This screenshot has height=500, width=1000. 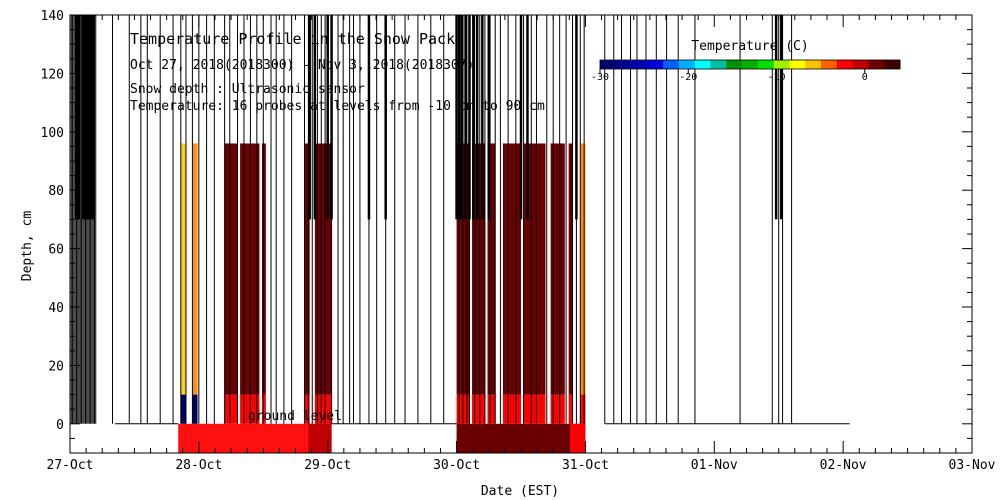 I want to click on x-axis-label: Date (EST), so click(x=520, y=491).